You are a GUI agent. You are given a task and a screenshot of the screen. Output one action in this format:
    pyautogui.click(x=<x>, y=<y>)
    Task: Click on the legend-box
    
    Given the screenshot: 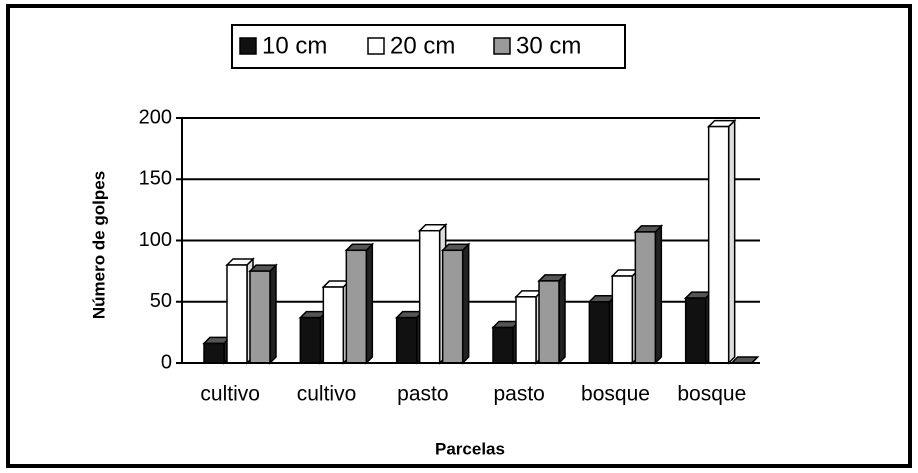 What is the action you would take?
    pyautogui.click(x=428, y=46)
    